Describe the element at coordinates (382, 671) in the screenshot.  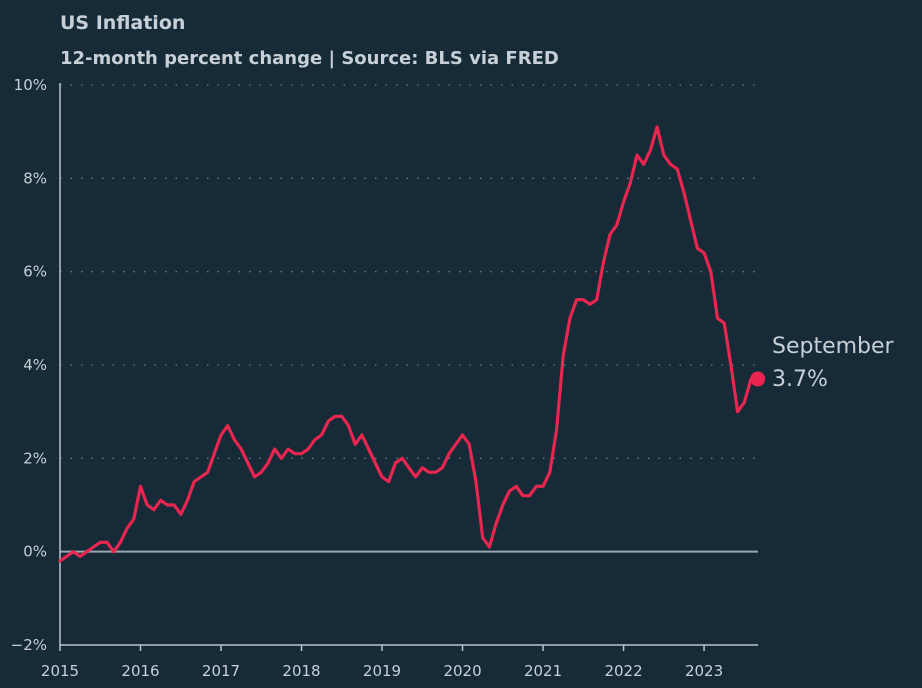
I see `x-tick-label: 2019` at that location.